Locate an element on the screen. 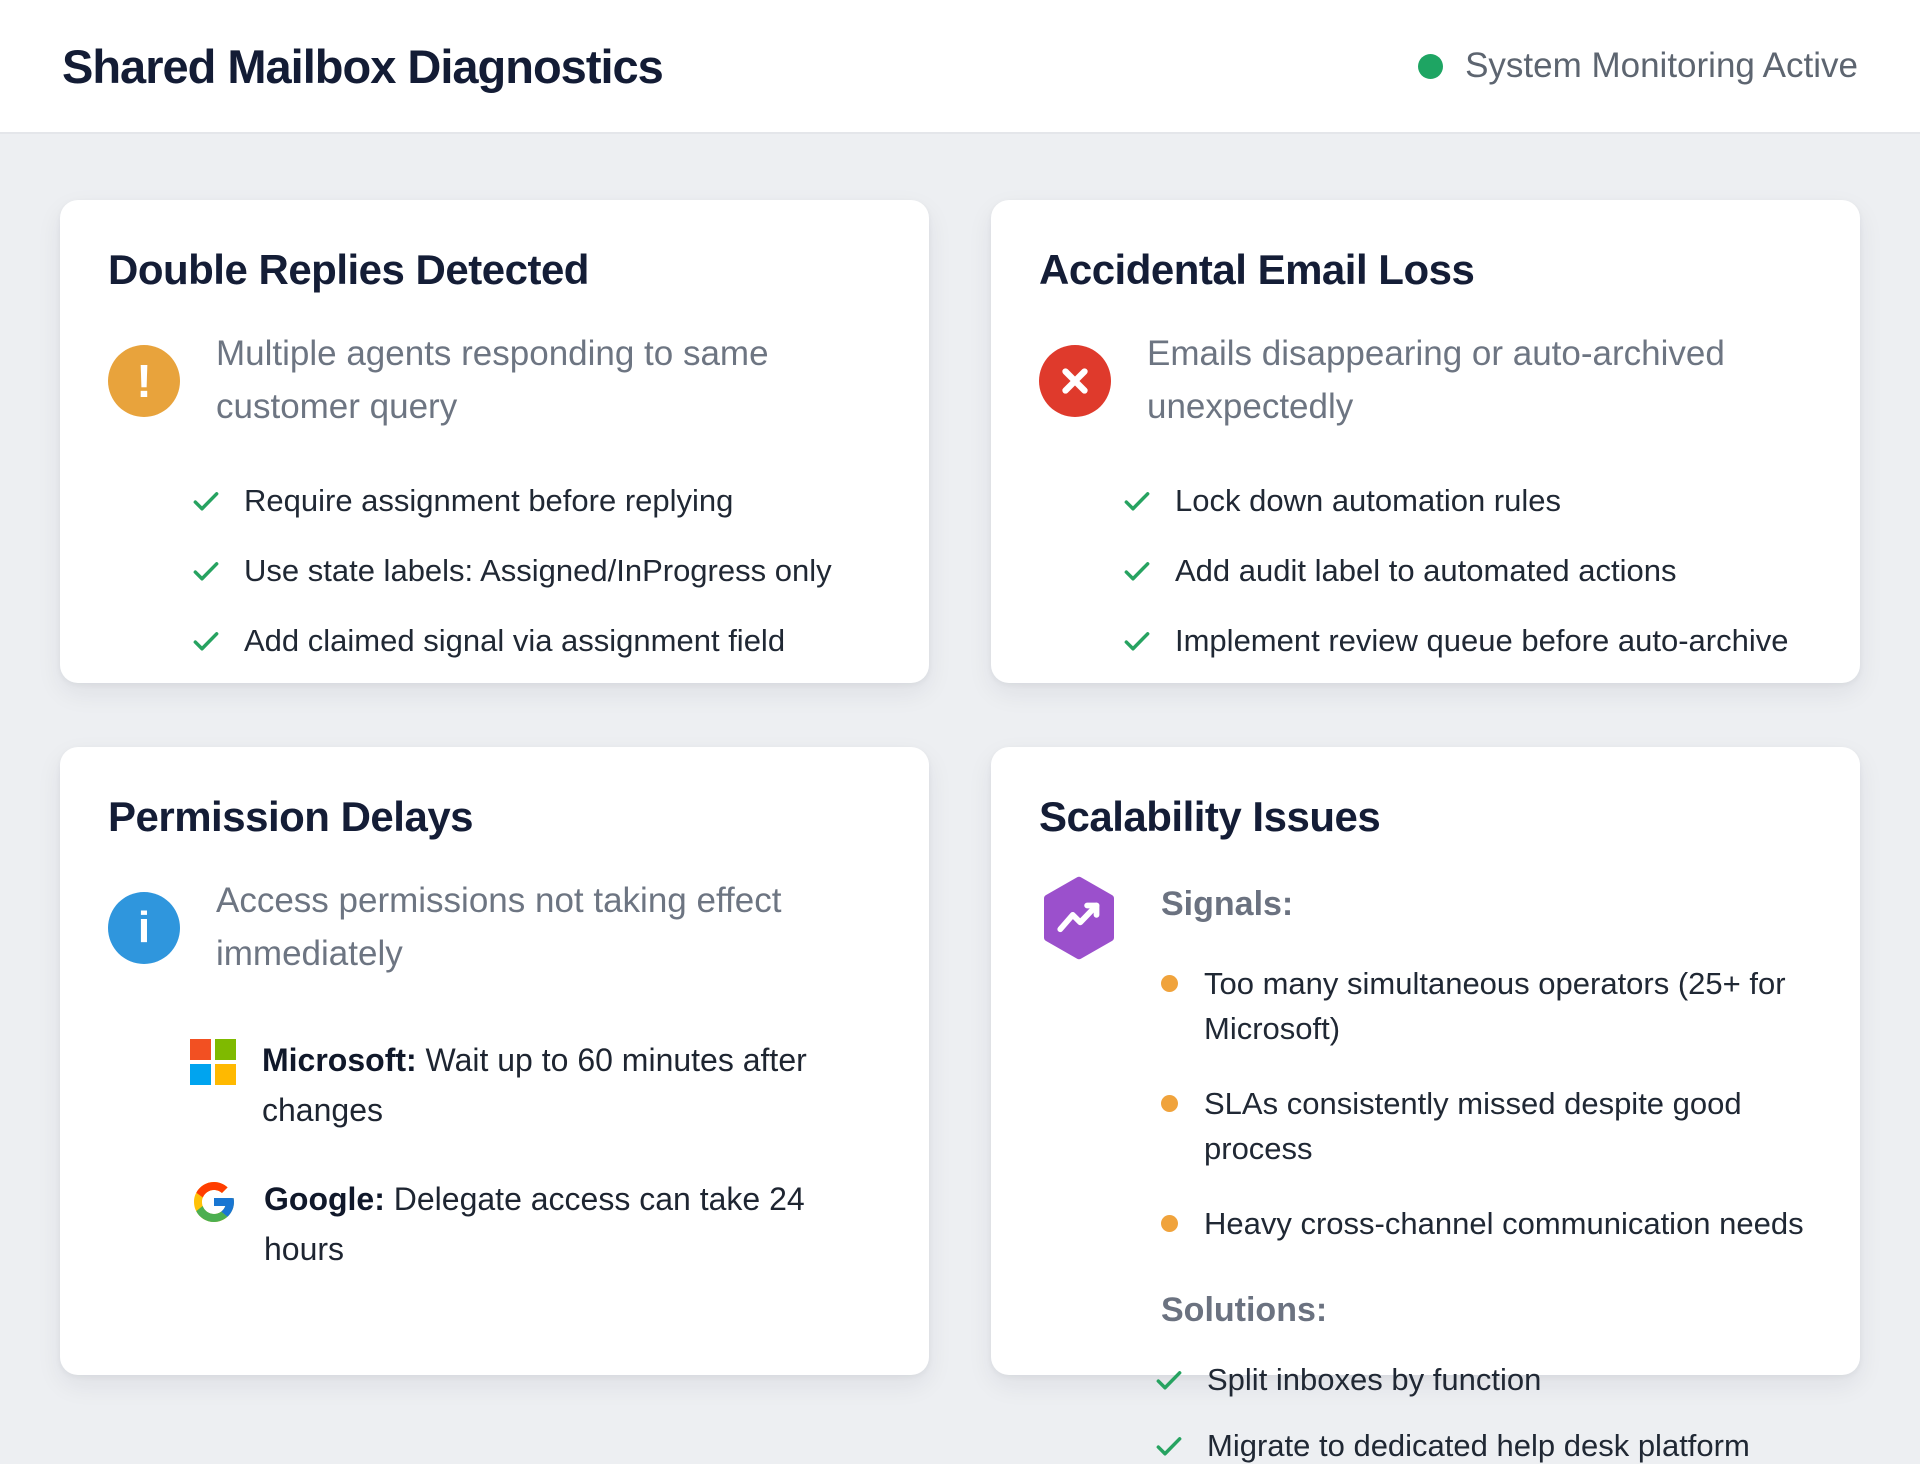 This screenshot has width=1920, height=1464. vendor-note: Delegate access can take 24 hours is located at coordinates (534, 1224).